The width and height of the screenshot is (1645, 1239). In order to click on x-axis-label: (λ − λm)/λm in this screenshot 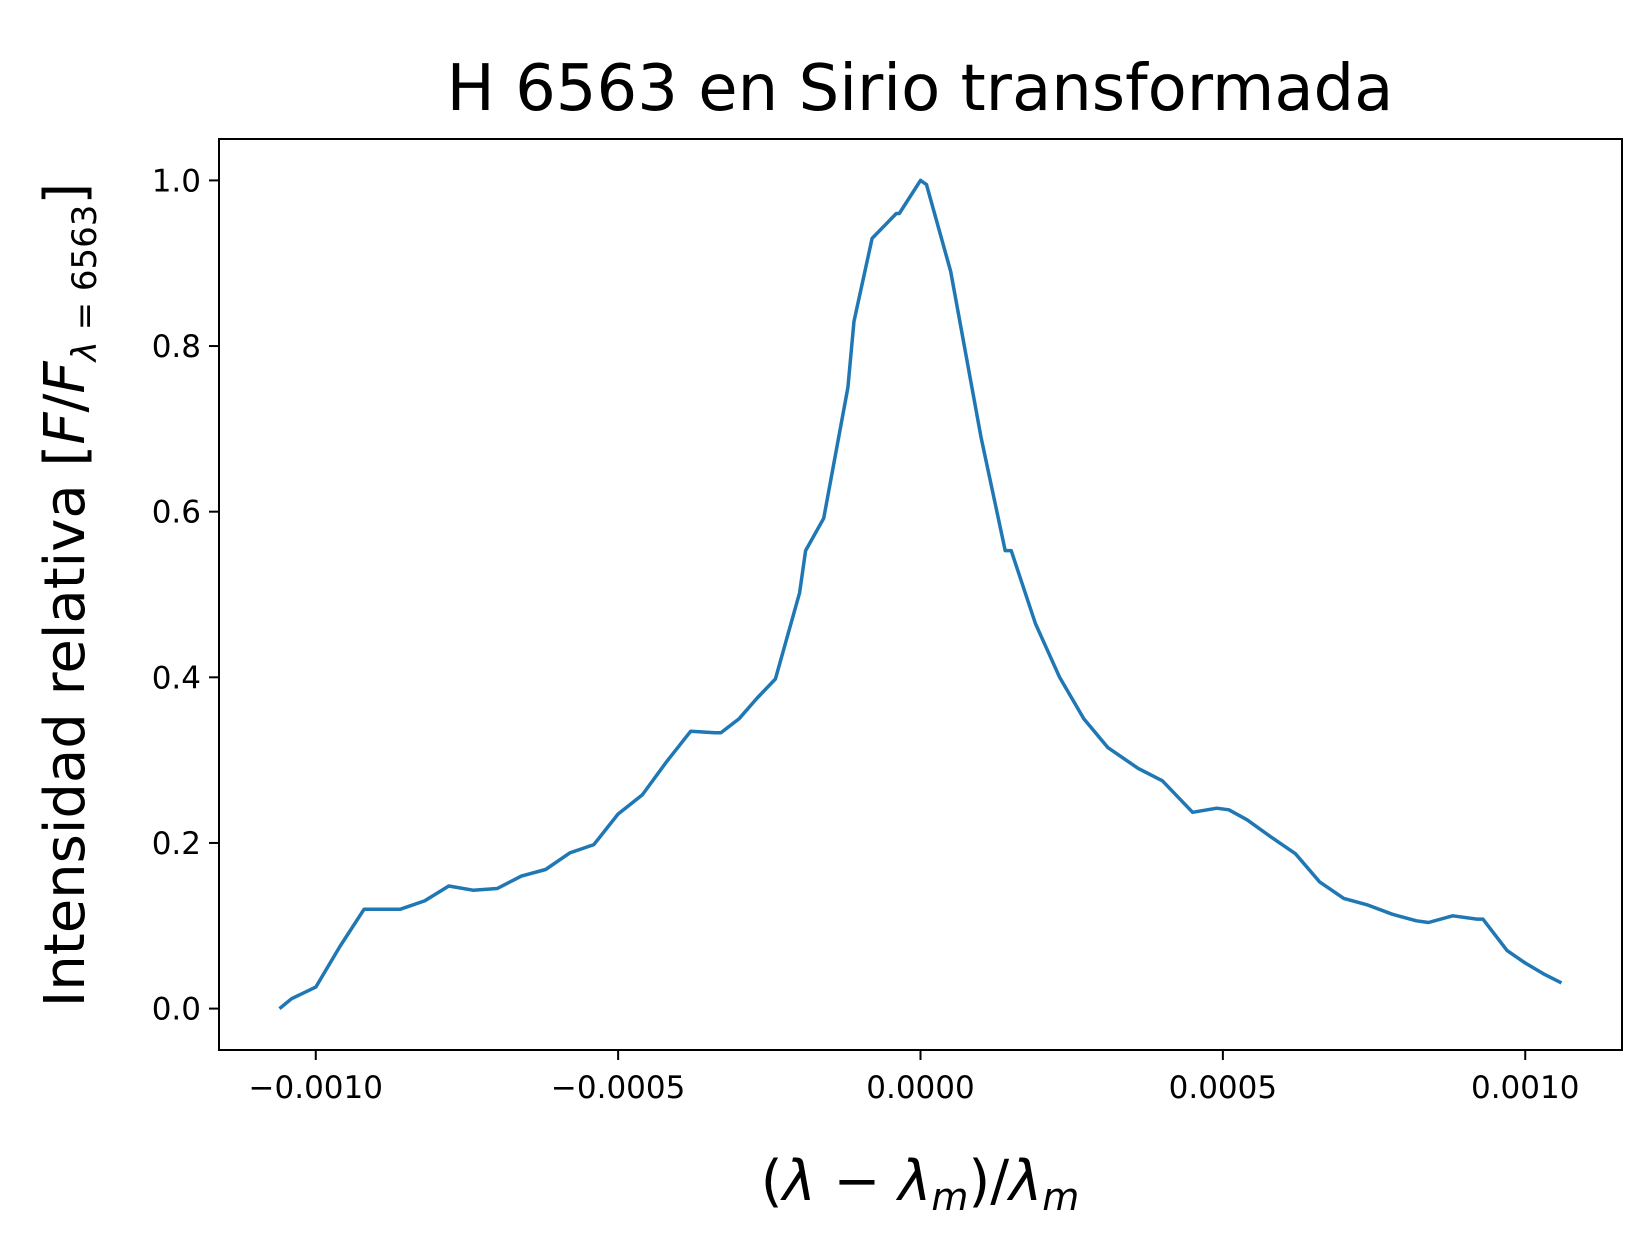, I will do `click(920, 1184)`.